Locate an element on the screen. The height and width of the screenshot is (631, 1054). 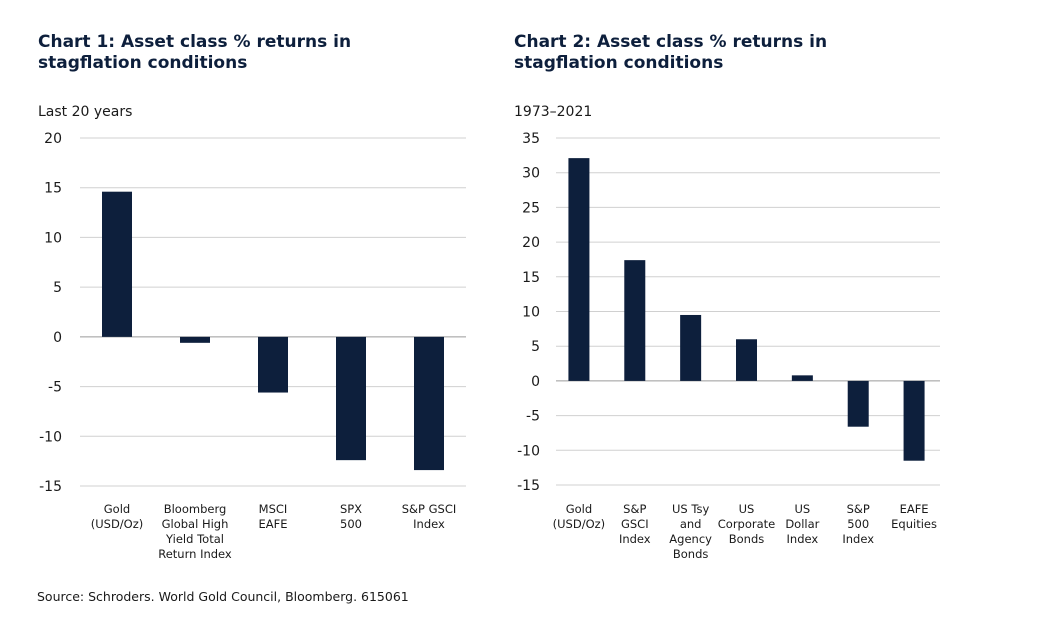
chart2-y-tick-label: 0 is located at coordinates (535, 382).